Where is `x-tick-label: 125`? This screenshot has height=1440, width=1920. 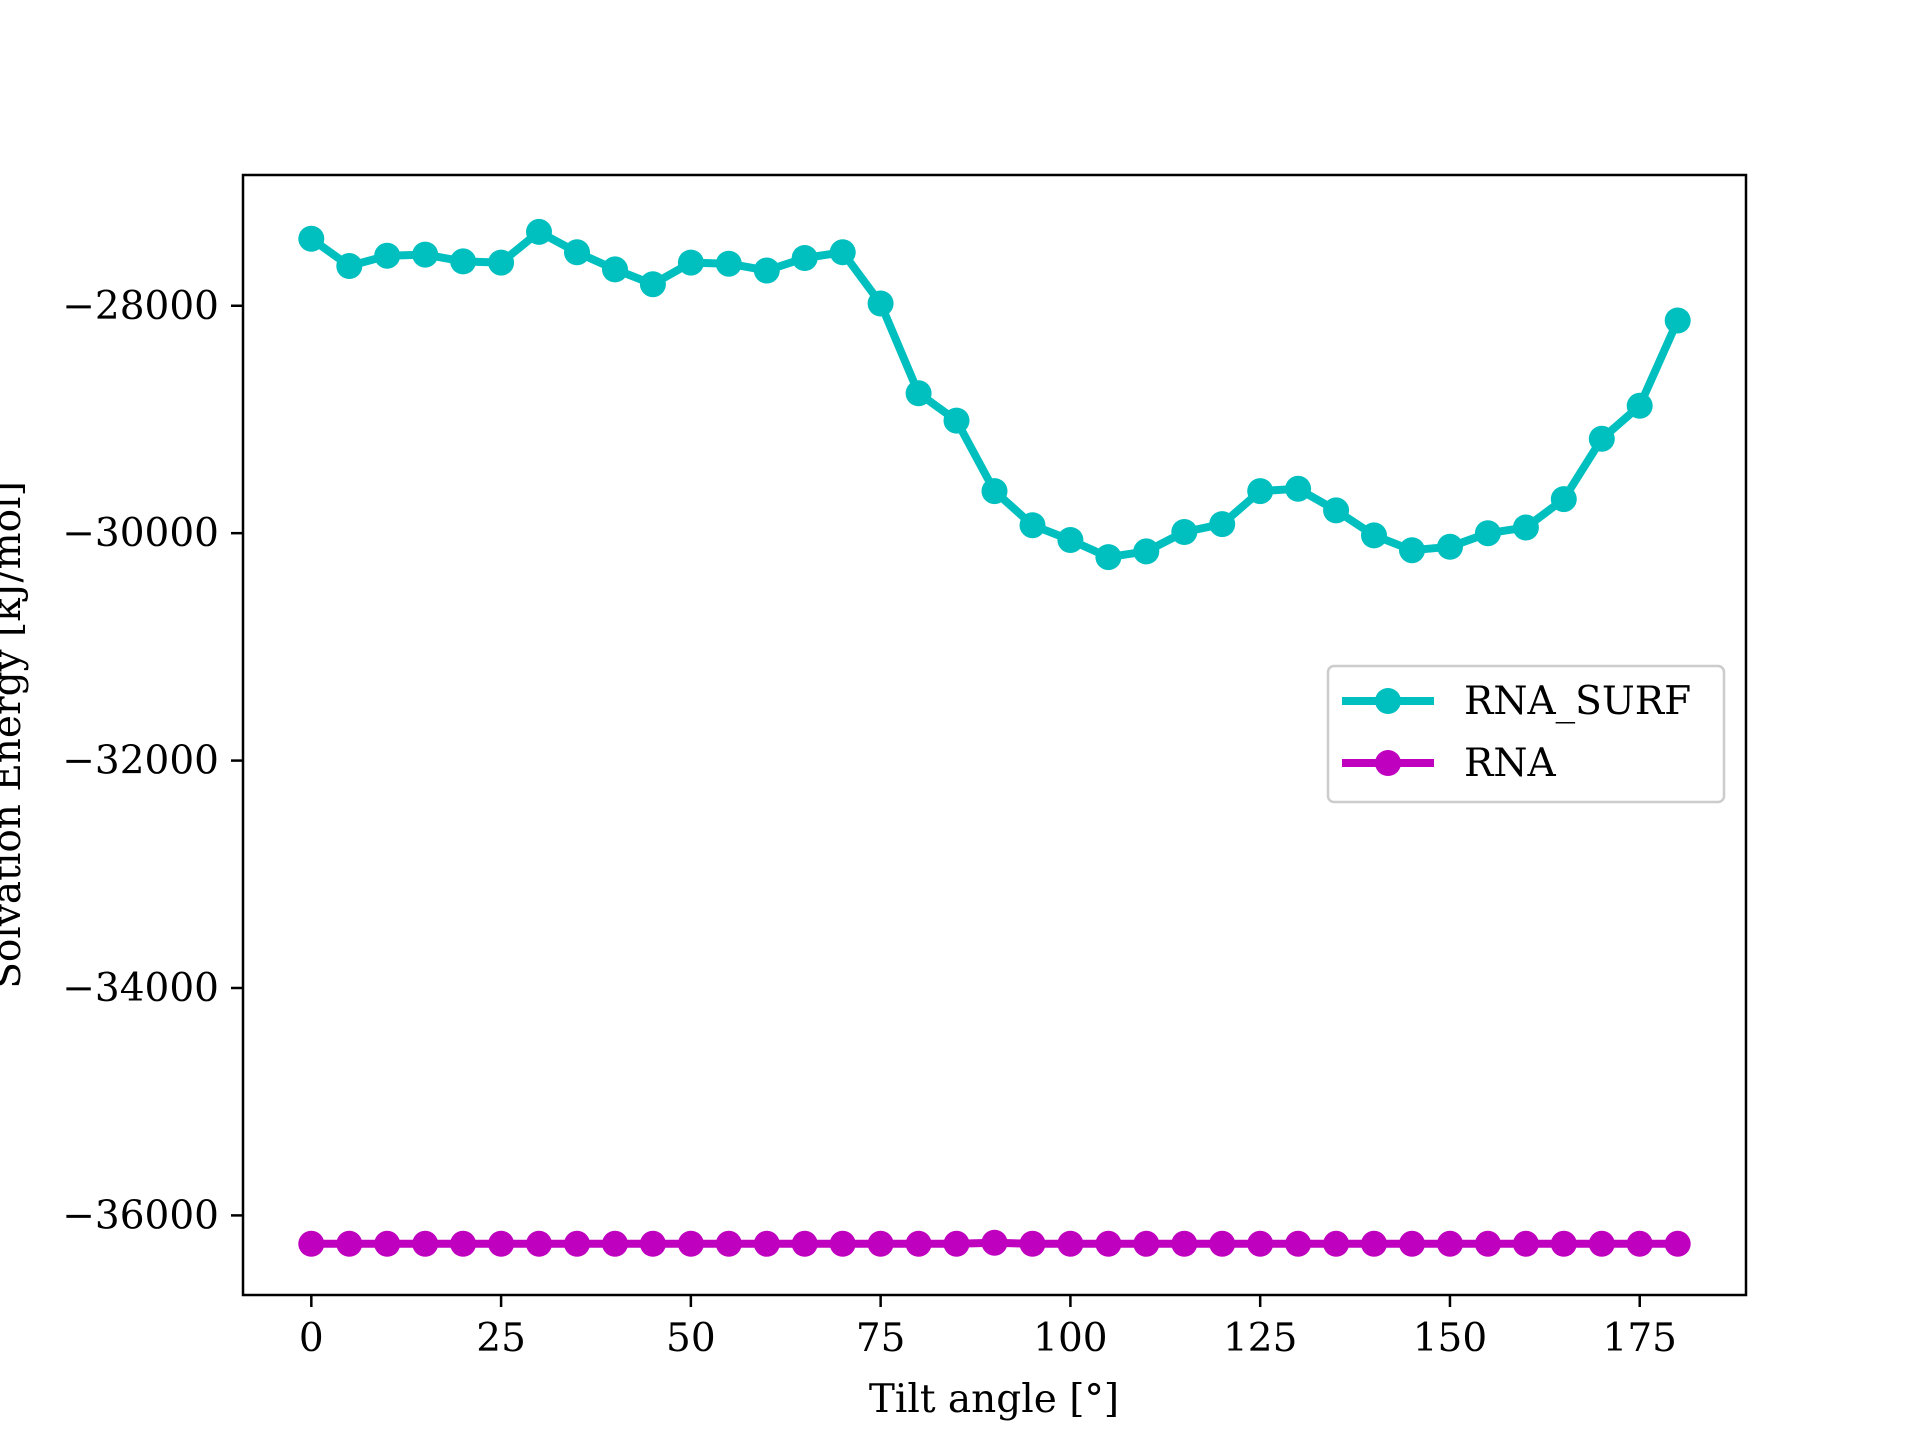
x-tick-label: 125 is located at coordinates (1260, 1338).